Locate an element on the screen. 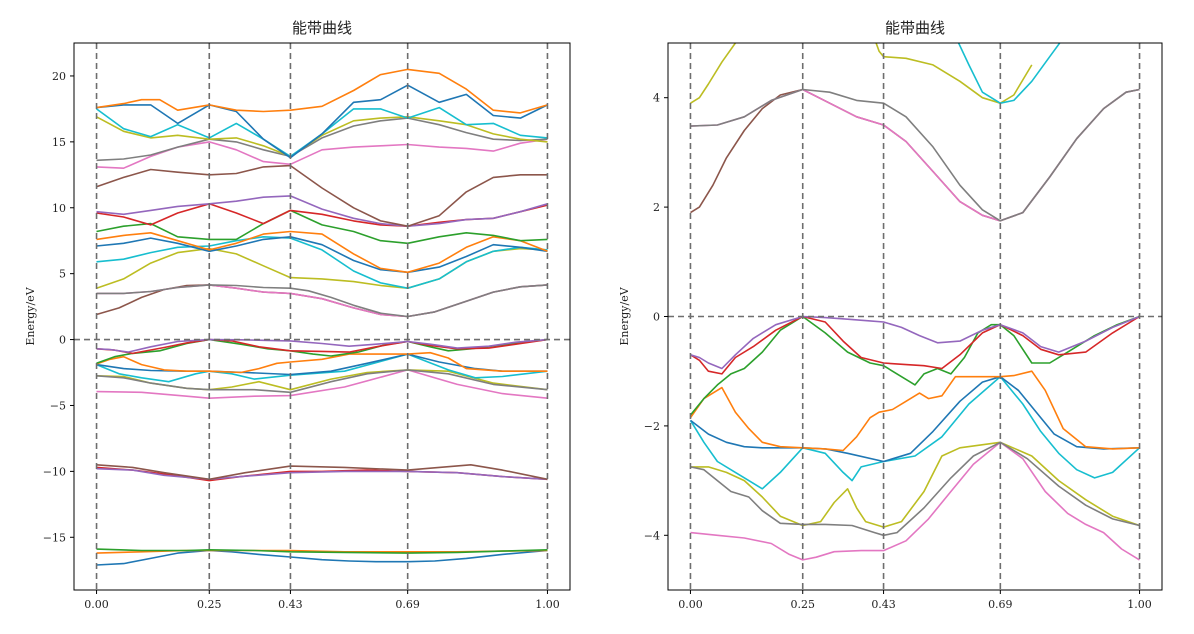 The width and height of the screenshot is (1194, 634). y-tick-label: −4 is located at coordinates (652, 535).